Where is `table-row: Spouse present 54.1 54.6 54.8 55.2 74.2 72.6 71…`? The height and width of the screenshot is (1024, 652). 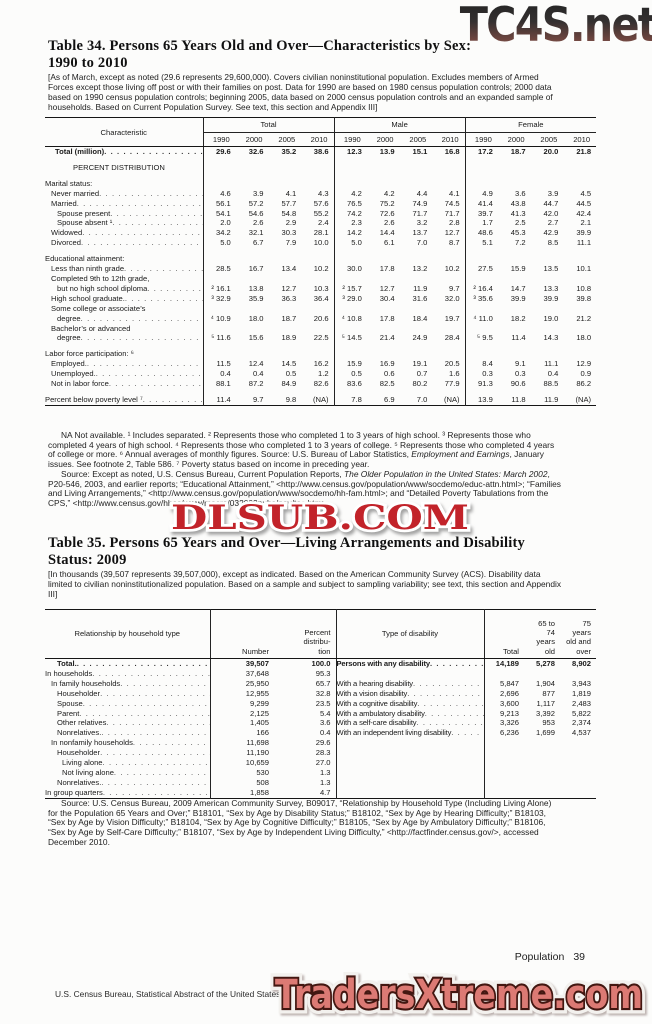
table-row: Spouse present 54.1 54.6 54.8 55.2 74.2 72.6 71… is located at coordinates (320, 213).